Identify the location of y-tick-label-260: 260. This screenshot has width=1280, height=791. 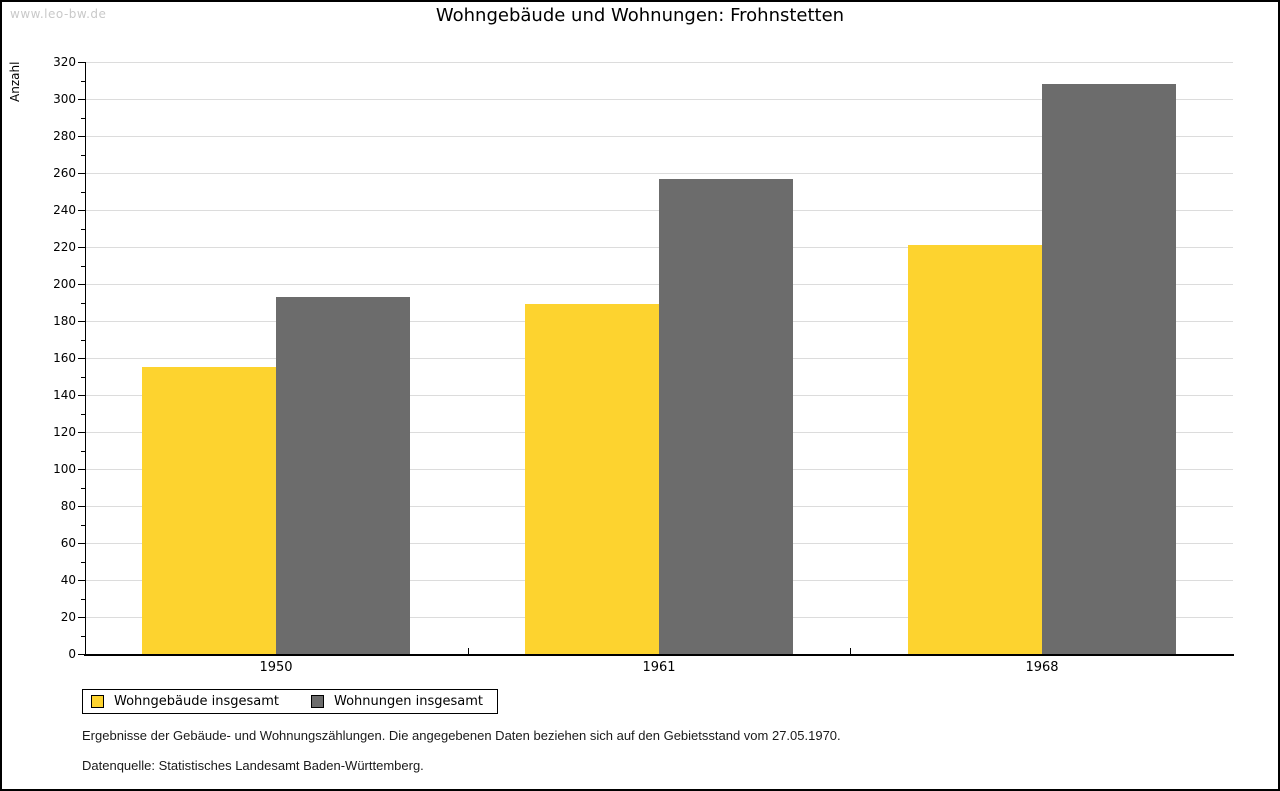
(64, 173).